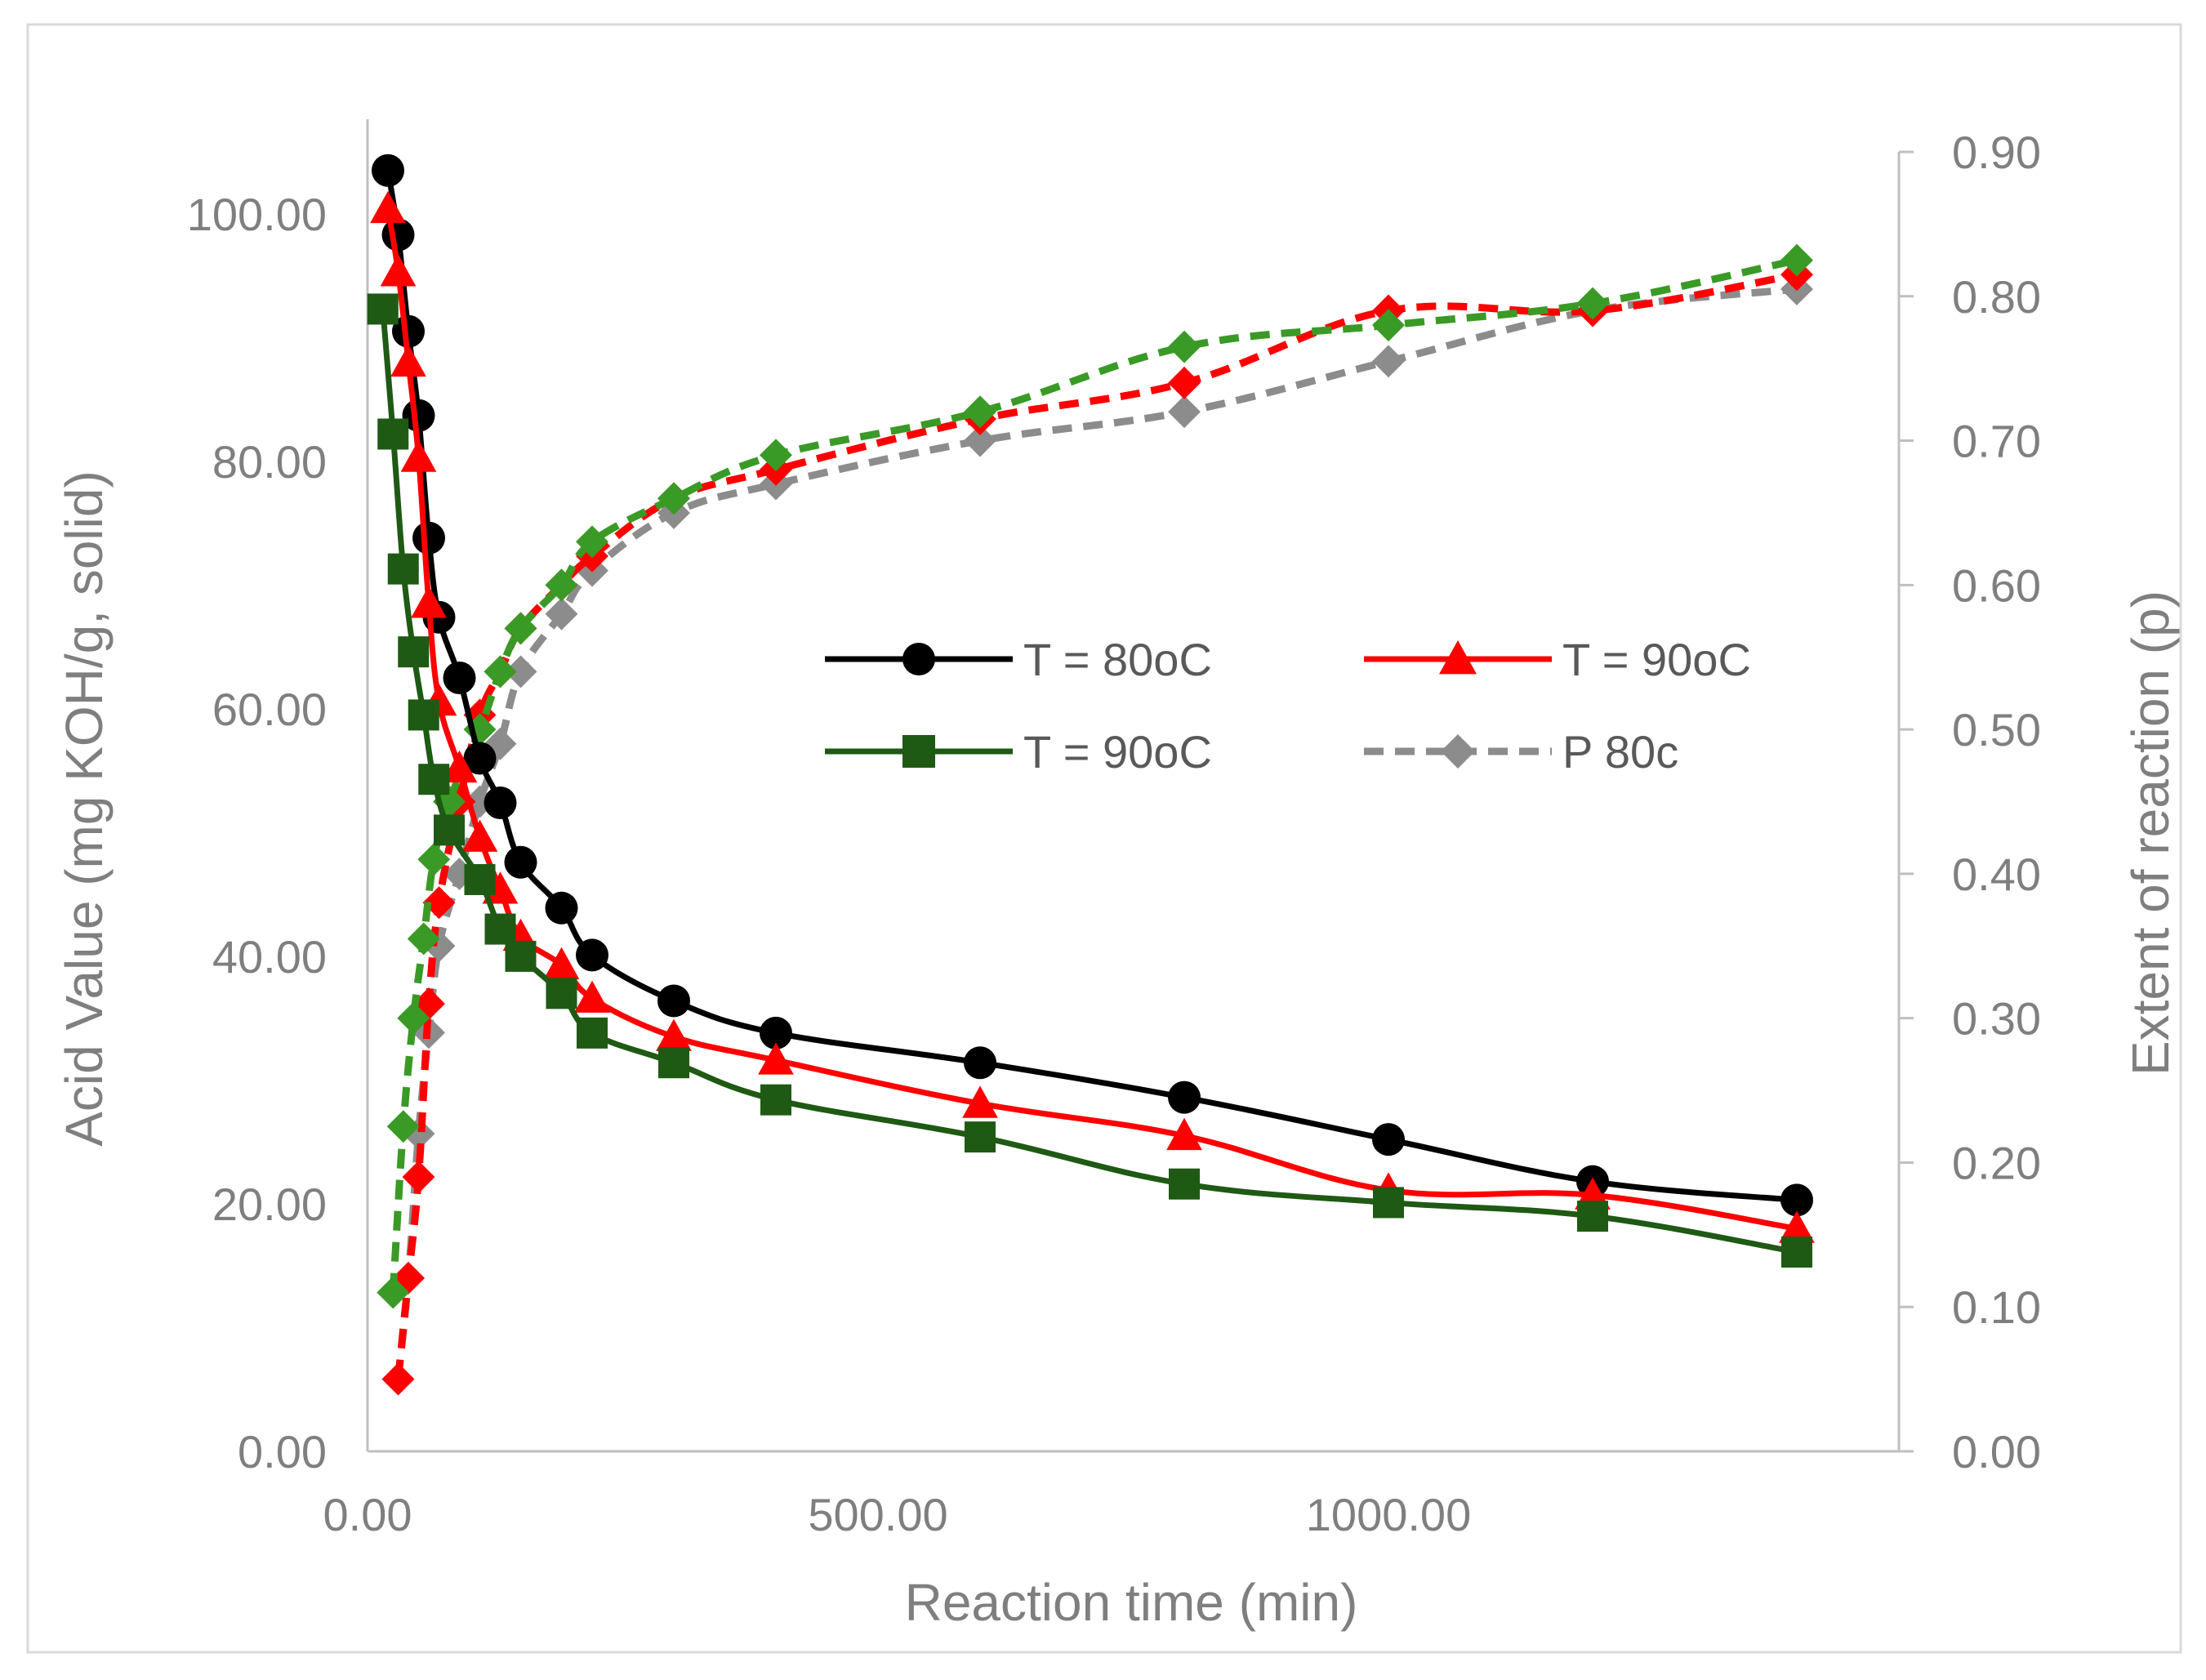 This screenshot has height=1680, width=2206. Describe the element at coordinates (1996, 152) in the screenshot. I see `y2-tick-label: 0.90` at that location.